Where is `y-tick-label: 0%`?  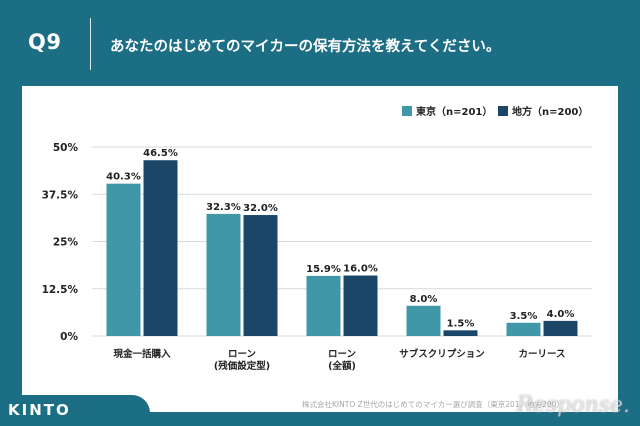
y-tick-label: 0% is located at coordinates (69, 337).